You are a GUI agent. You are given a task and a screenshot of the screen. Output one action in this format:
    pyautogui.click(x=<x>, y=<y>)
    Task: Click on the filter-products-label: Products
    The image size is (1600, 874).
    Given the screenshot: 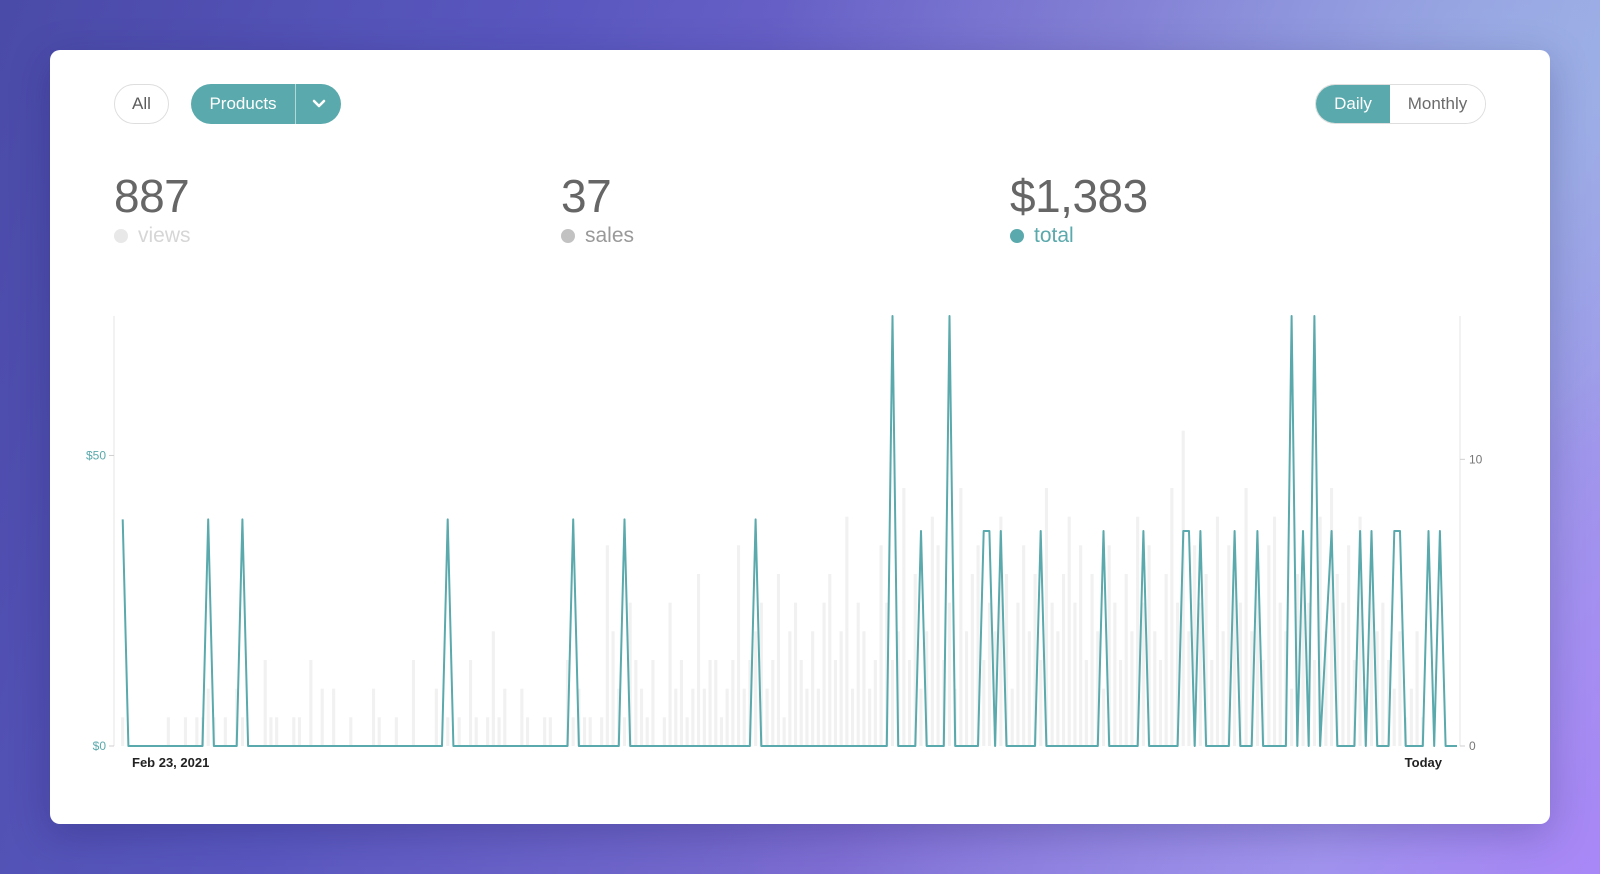 What is the action you would take?
    pyautogui.click(x=243, y=103)
    